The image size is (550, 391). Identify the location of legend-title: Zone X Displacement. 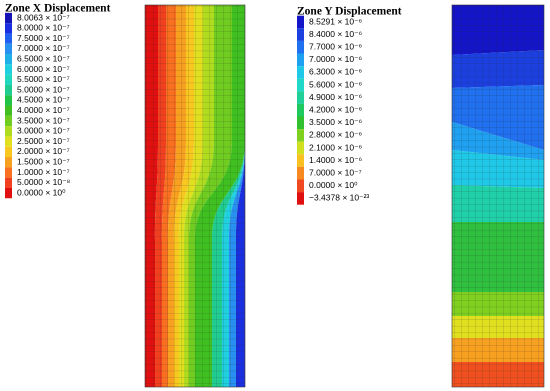
(58, 9).